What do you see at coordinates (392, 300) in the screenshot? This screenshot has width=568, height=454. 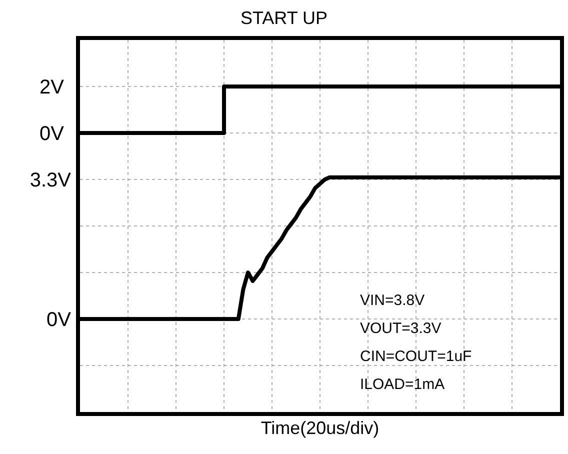 I see `annotation: VIN=3.8V` at bounding box center [392, 300].